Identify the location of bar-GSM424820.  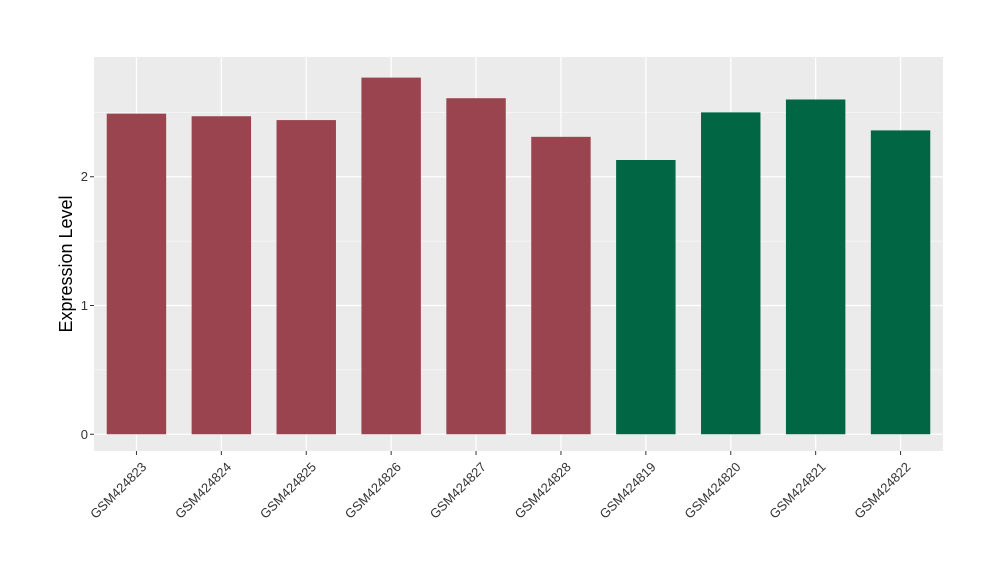
(731, 273).